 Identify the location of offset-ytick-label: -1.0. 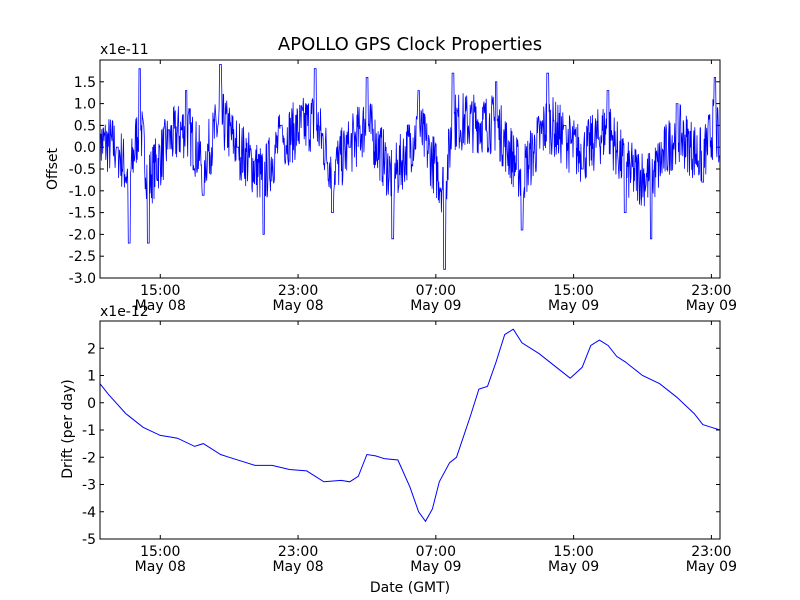
(82, 192).